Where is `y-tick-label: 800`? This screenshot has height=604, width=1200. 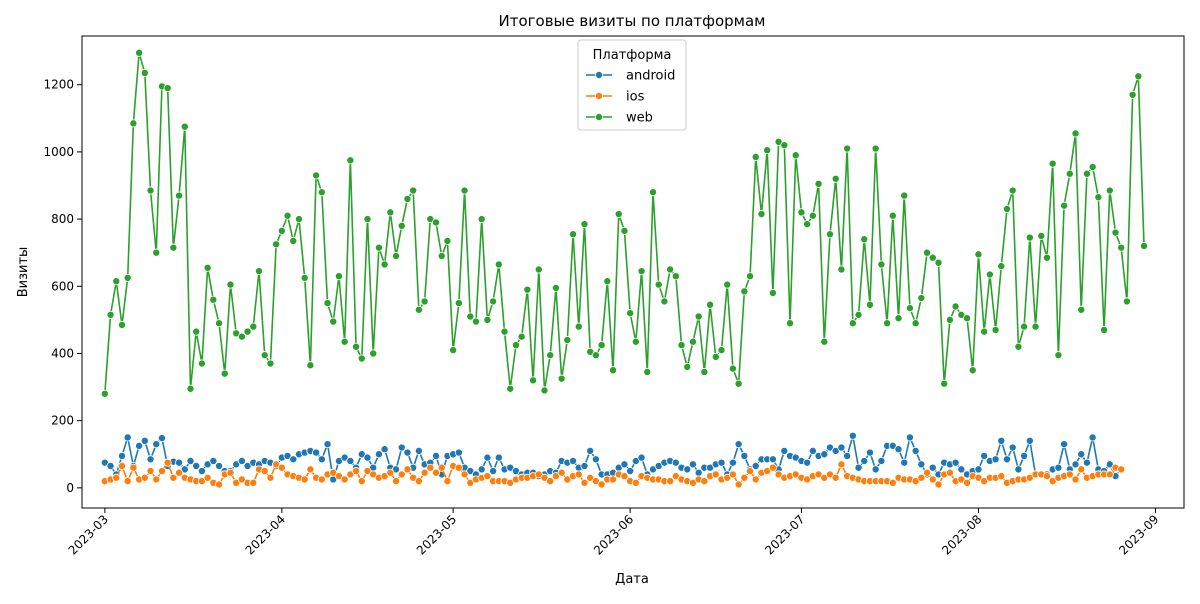 y-tick-label: 800 is located at coordinates (62, 219).